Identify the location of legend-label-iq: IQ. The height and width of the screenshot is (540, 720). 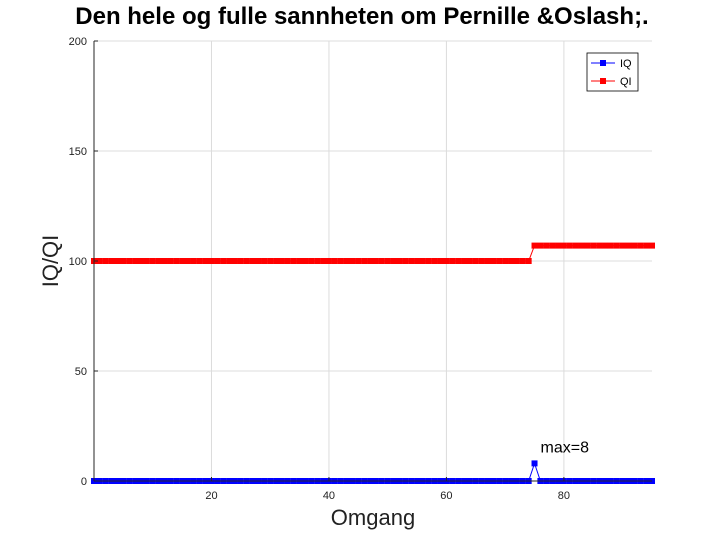
(626, 64).